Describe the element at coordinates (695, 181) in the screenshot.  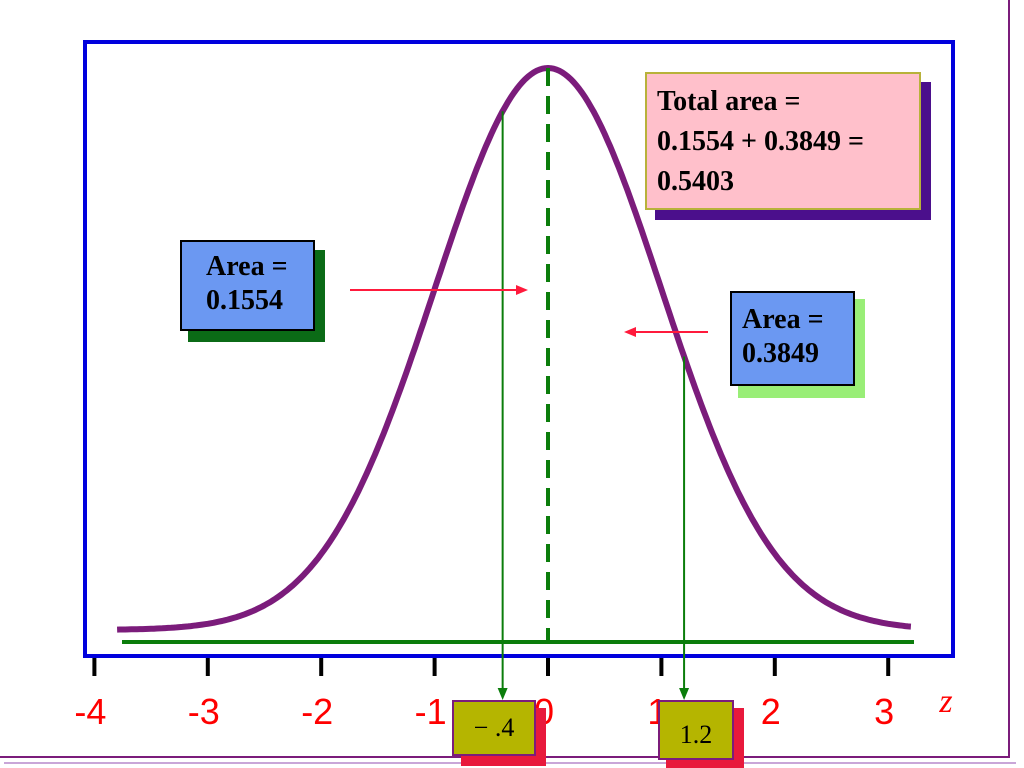
I see `total-area-line-3: 0.5403` at that location.